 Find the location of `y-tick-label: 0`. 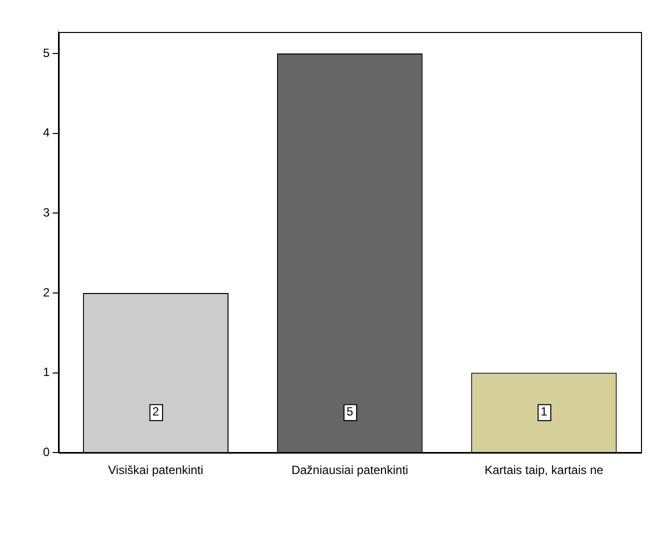

y-tick-label: 0 is located at coordinates (46, 451).